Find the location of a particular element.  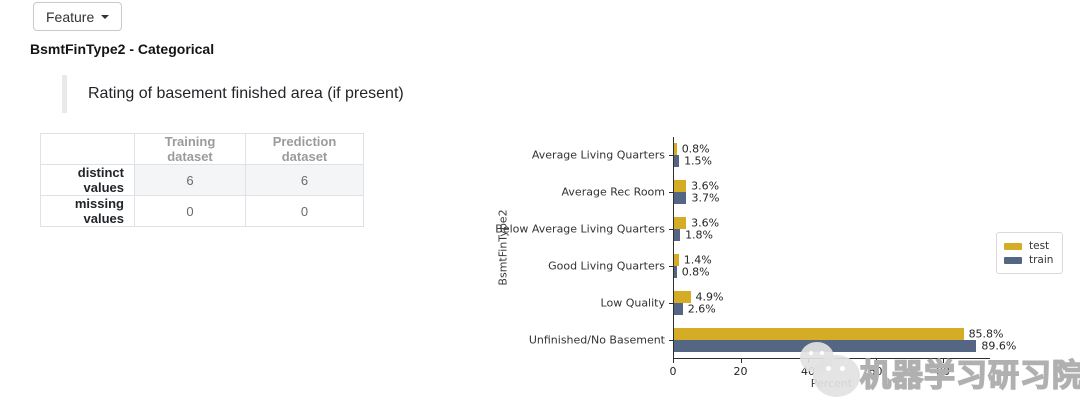

feature-dropdown-label: Feature is located at coordinates (70, 16).